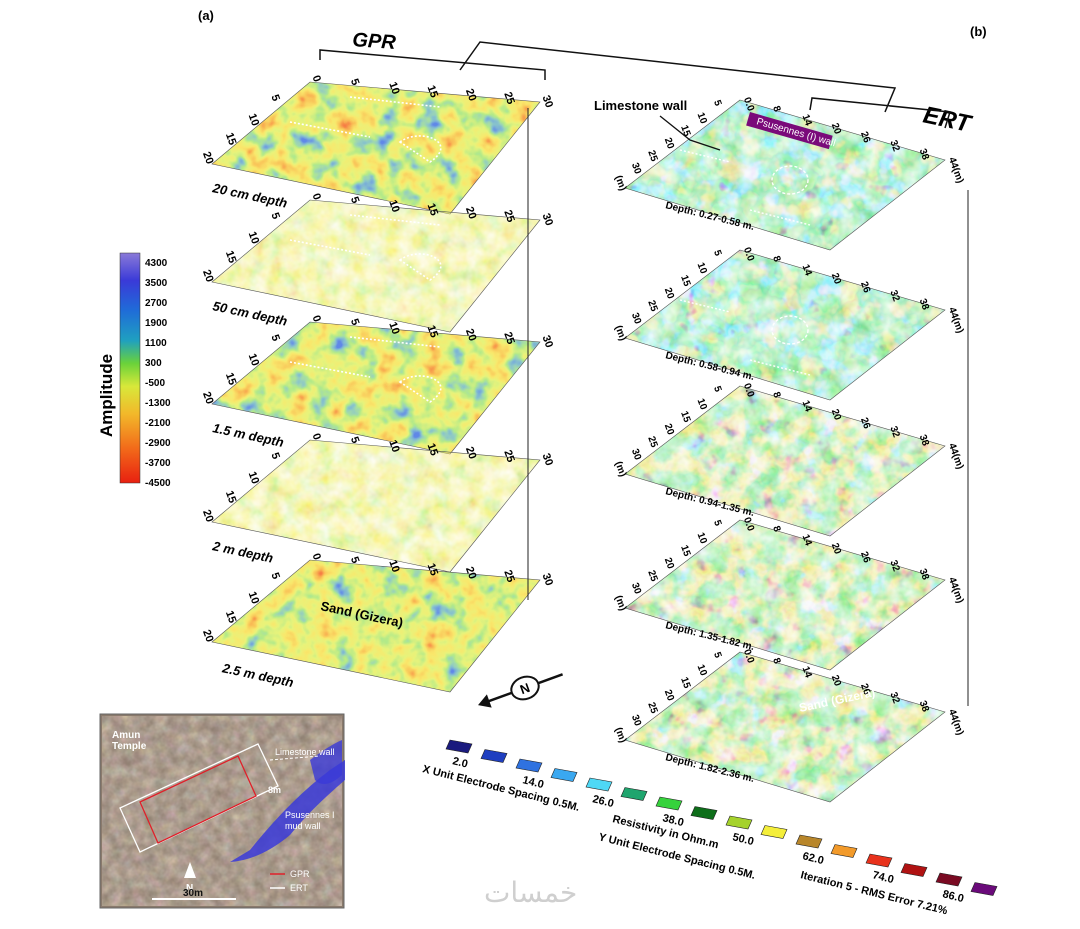 The height and width of the screenshot is (929, 1080). I want to click on colorbar-tick: -500, so click(155, 383).